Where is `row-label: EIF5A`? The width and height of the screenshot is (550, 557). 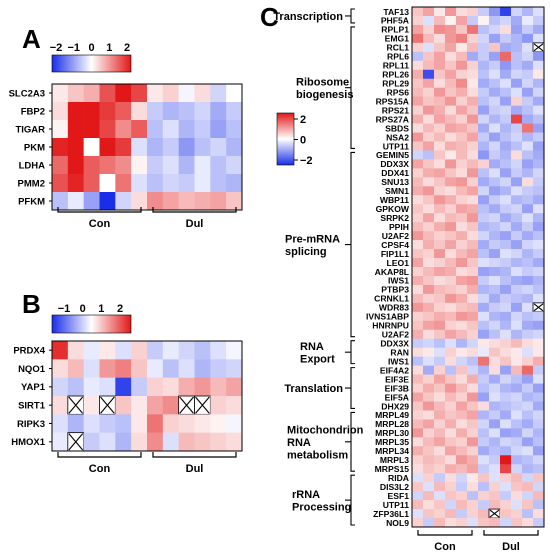
row-label: EIF5A is located at coordinates (397, 397).